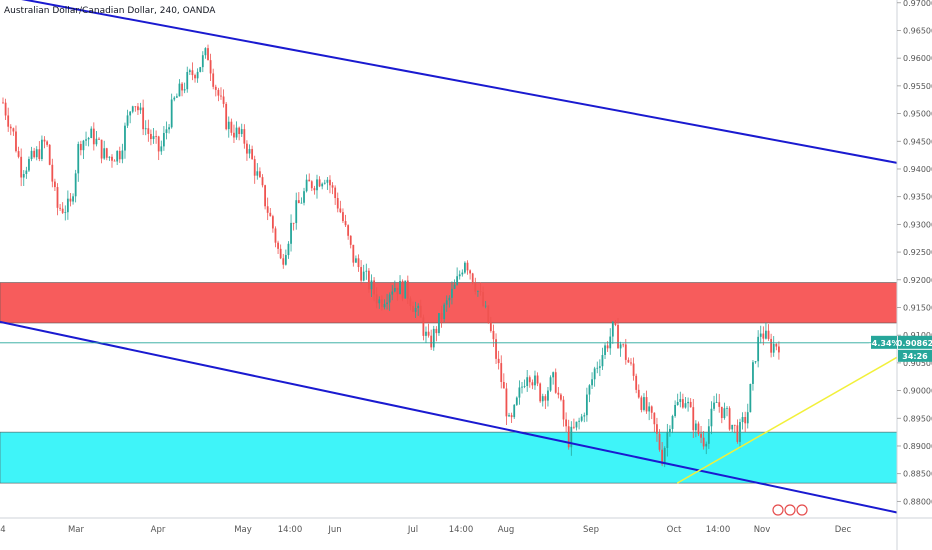 The width and height of the screenshot is (932, 550). What do you see at coordinates (883, 343) in the screenshot?
I see `change-badge-label: -4.34%` at bounding box center [883, 343].